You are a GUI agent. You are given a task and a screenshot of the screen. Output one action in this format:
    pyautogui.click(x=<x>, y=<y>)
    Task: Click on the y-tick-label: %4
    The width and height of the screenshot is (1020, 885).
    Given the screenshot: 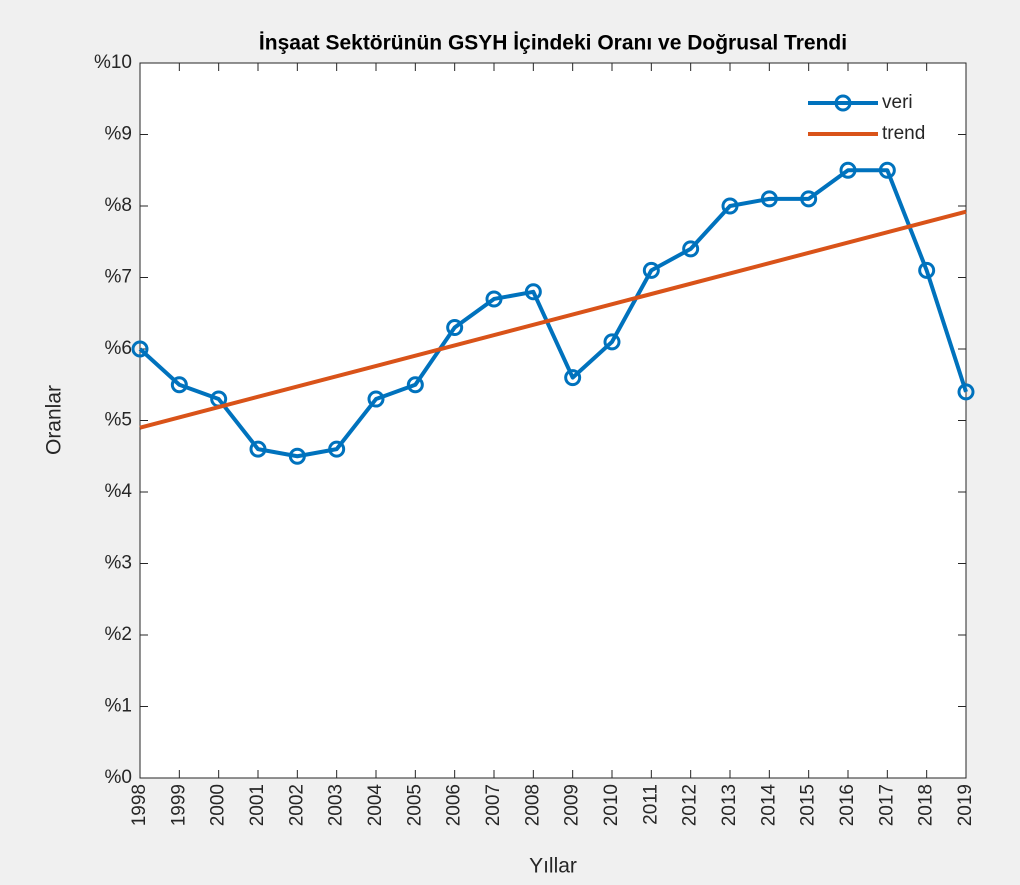 What is the action you would take?
    pyautogui.click(x=119, y=491)
    